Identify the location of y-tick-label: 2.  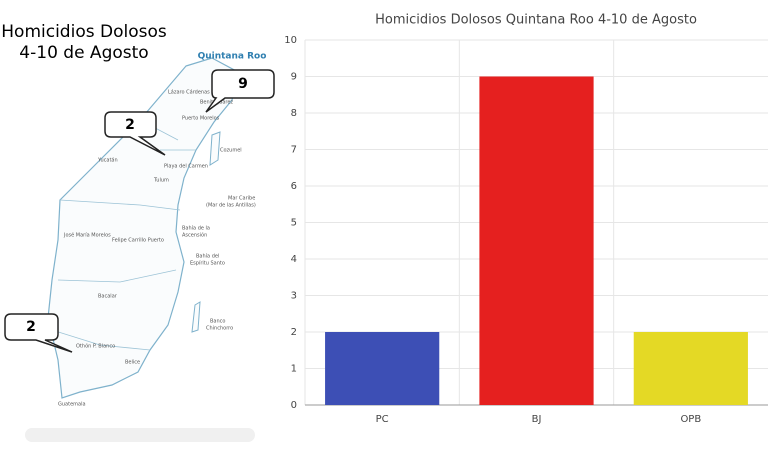
(294, 332).